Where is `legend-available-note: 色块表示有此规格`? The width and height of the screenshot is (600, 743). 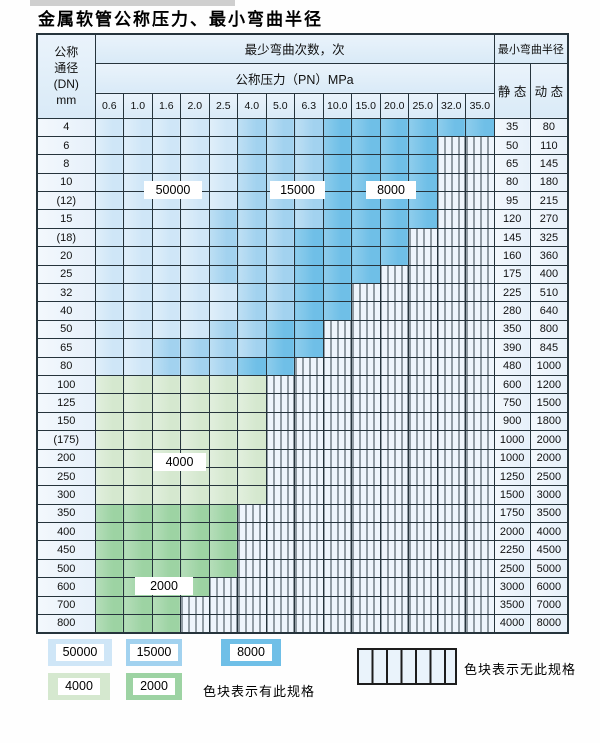
legend-available-note: 色块表示有此规格 is located at coordinates (259, 691).